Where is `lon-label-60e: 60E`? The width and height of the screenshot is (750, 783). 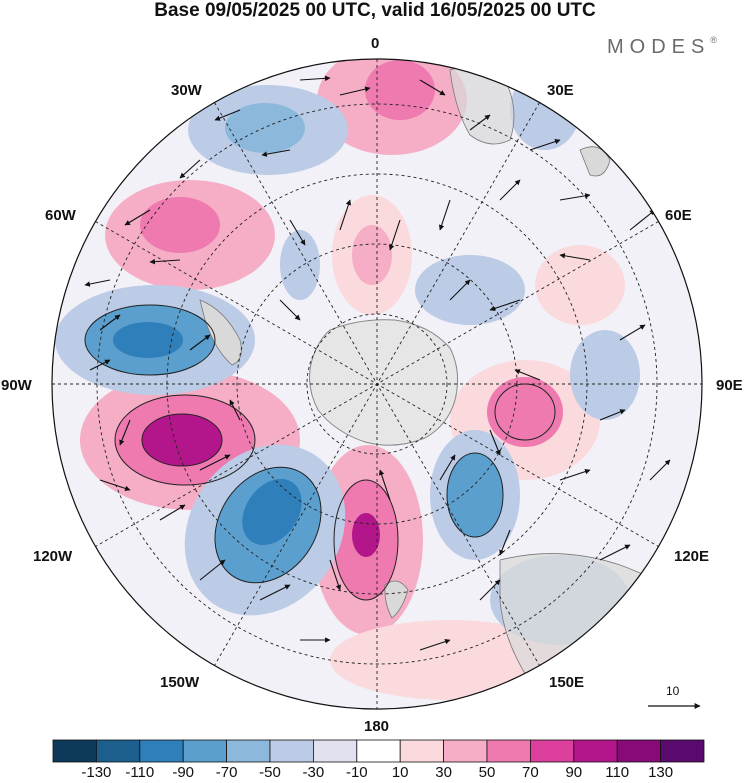
lon-label-60e: 60E is located at coordinates (678, 215).